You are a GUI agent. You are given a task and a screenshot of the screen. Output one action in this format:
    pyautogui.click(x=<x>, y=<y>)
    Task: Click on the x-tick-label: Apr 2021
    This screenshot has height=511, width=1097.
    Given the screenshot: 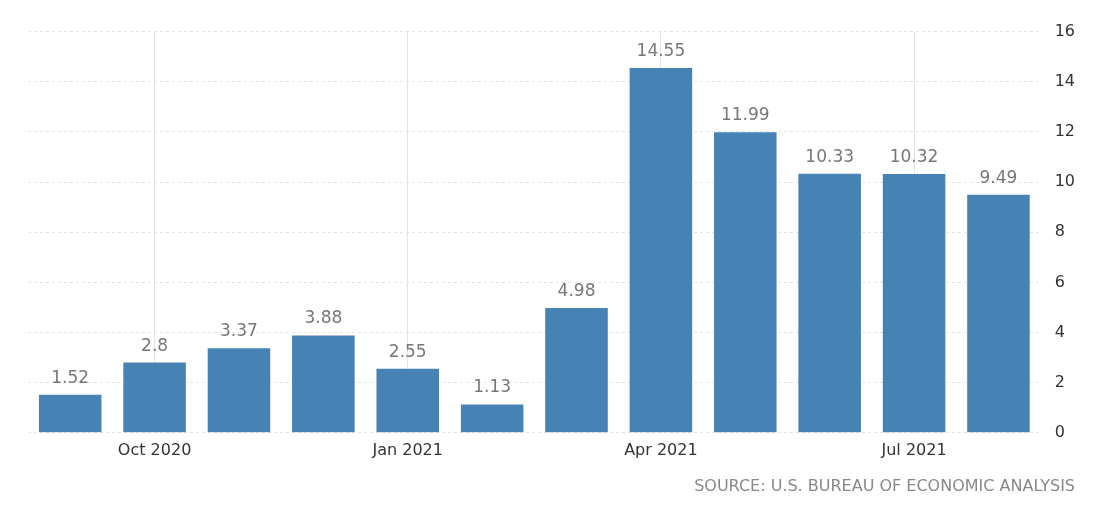 What is the action you would take?
    pyautogui.click(x=661, y=449)
    